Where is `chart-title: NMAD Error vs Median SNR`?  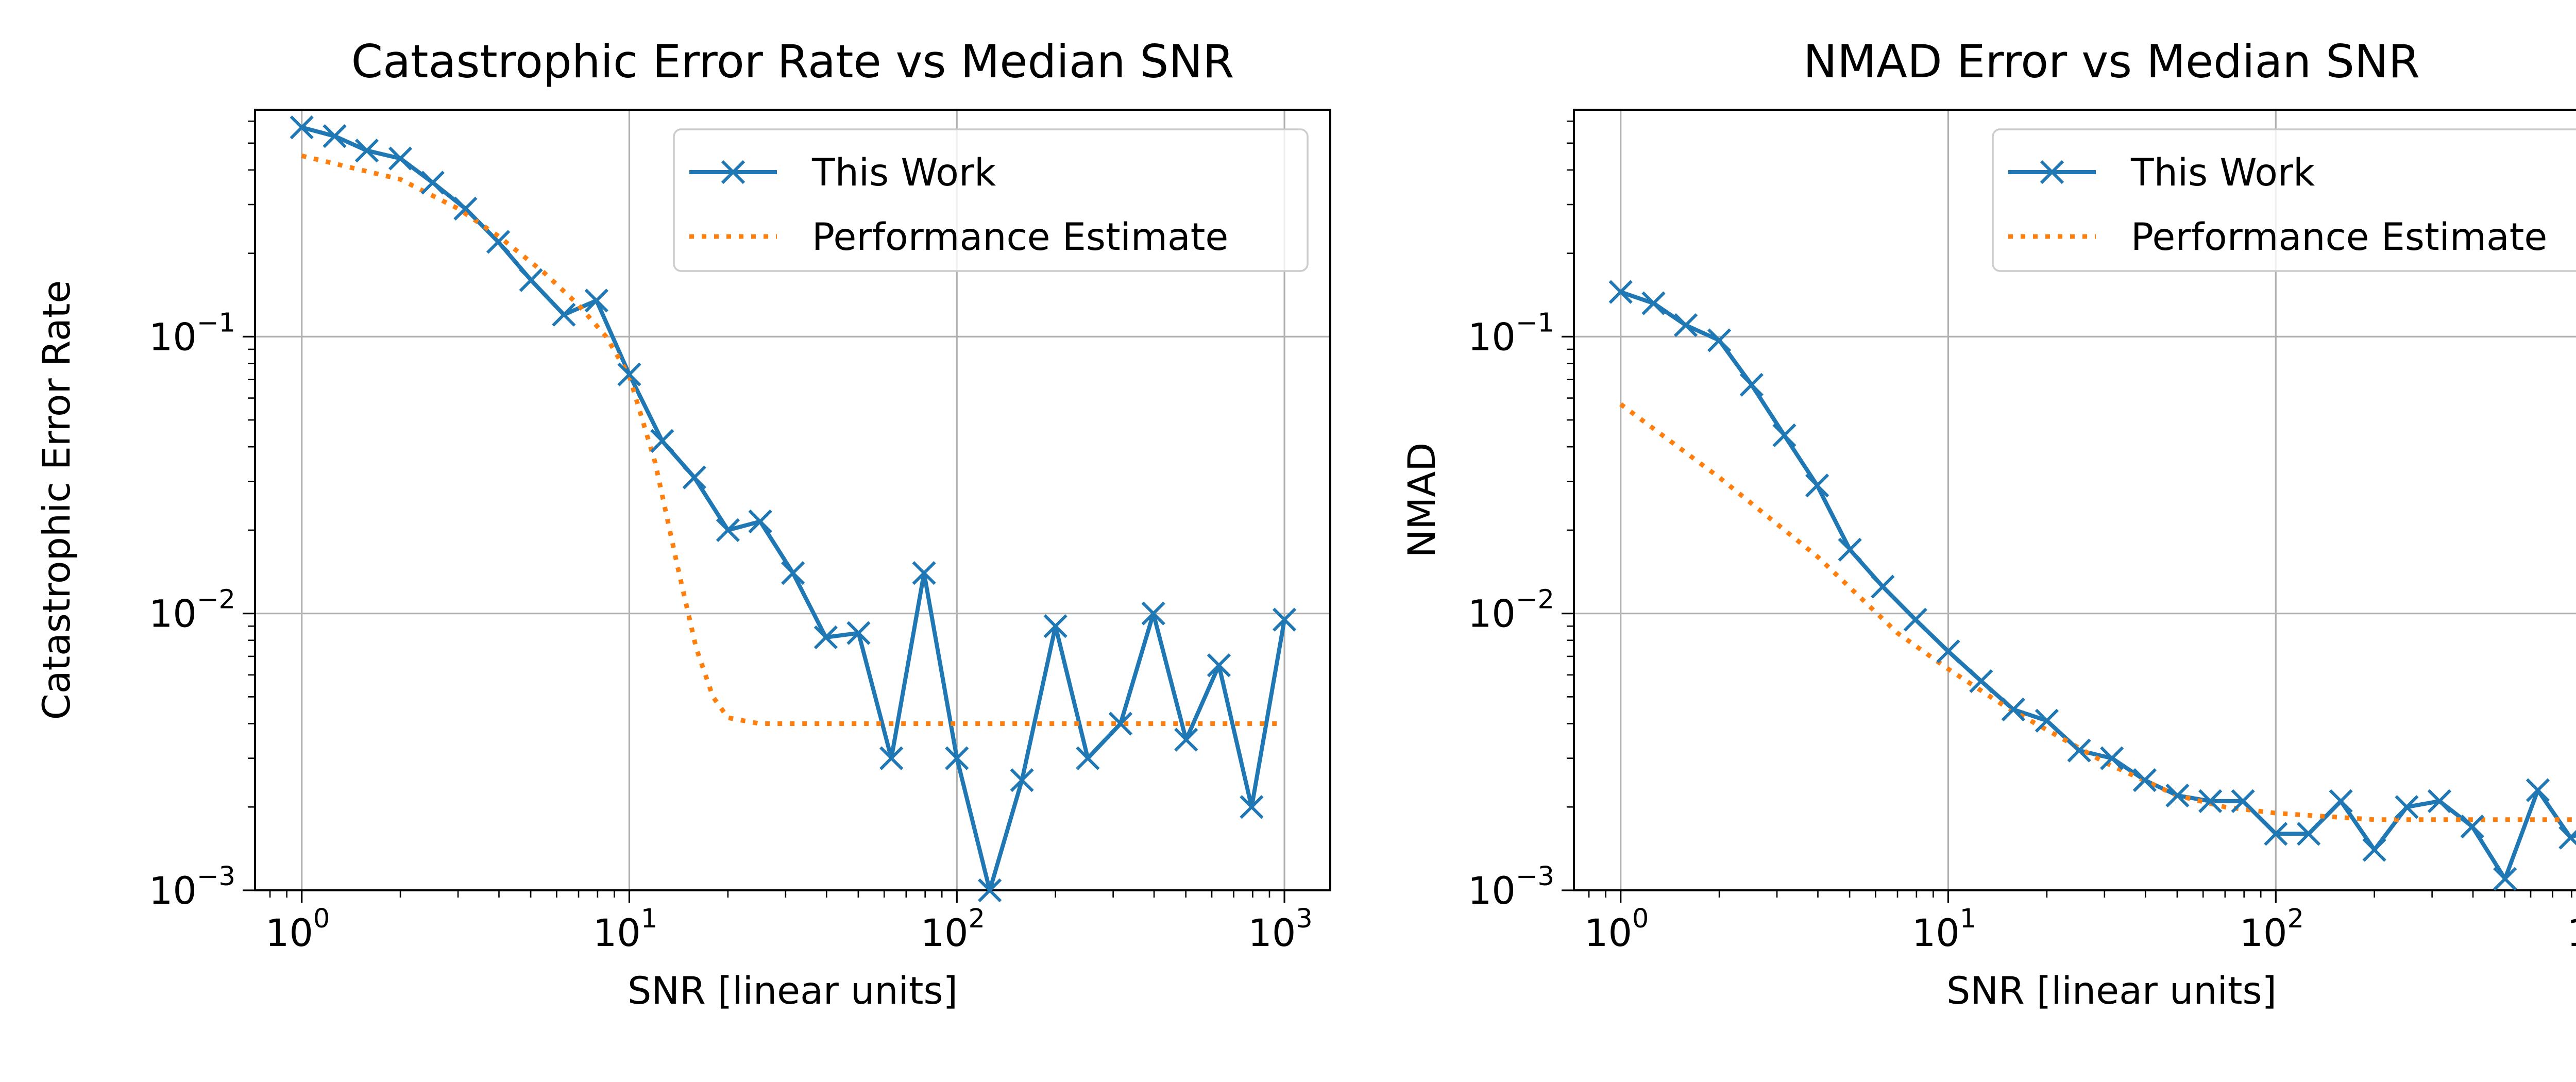 chart-title: NMAD Error vs Median SNR is located at coordinates (2111, 61).